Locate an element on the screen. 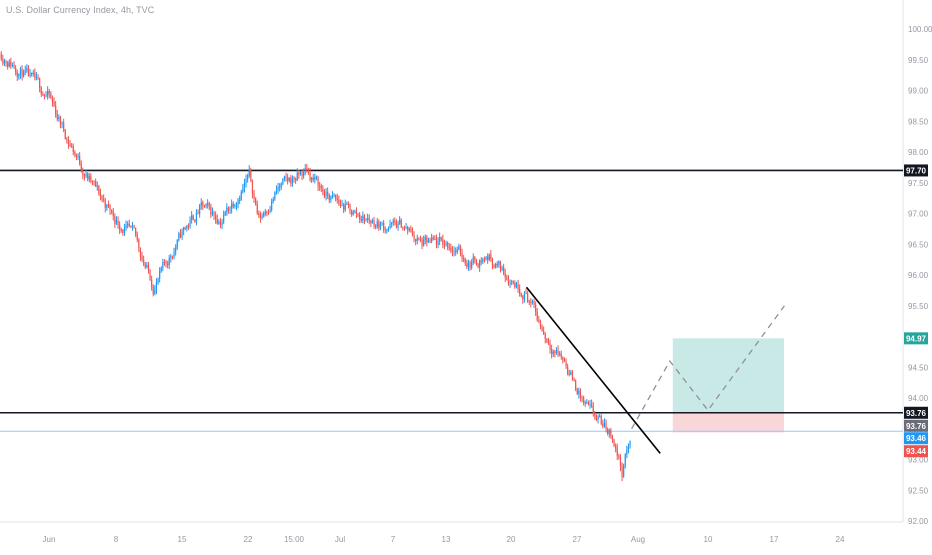  price-badges: 97.70 94.97 93.76 93.76 93.46 93.44 is located at coordinates (916, 311).